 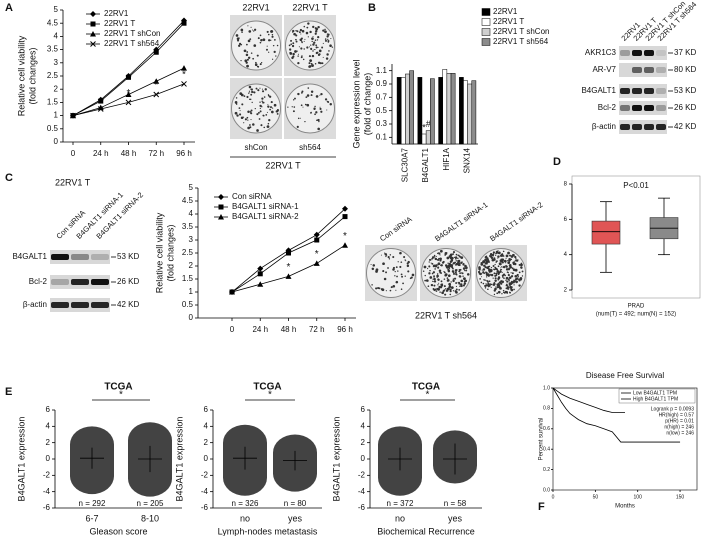 What do you see at coordinates (295, 518) in the screenshot?
I see `x-tick-label: yes` at bounding box center [295, 518].